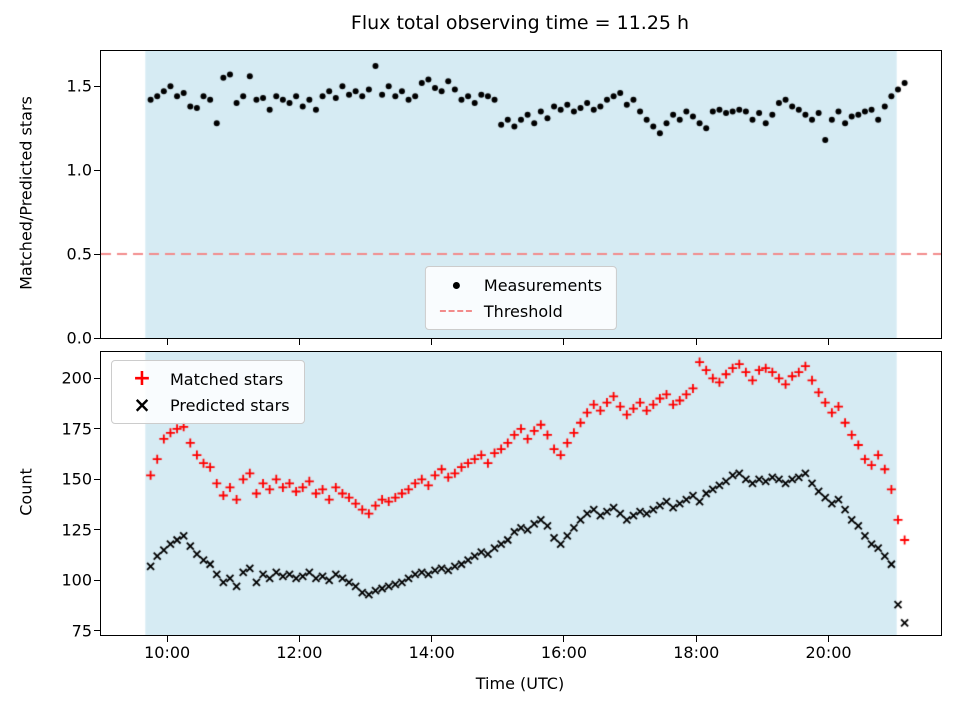  Describe the element at coordinates (79, 254) in the screenshot. I see `y-tick-label: 0.5` at that location.